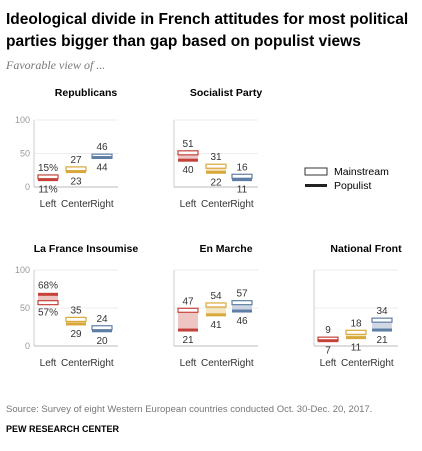  What do you see at coordinates (356, 323) in the screenshot?
I see `value-label-upper-center: 18` at bounding box center [356, 323].